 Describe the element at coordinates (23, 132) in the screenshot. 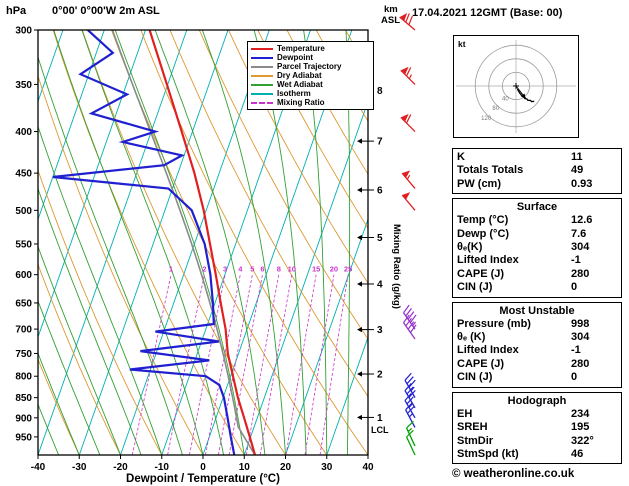

I see `svg-text: 400` at that location.